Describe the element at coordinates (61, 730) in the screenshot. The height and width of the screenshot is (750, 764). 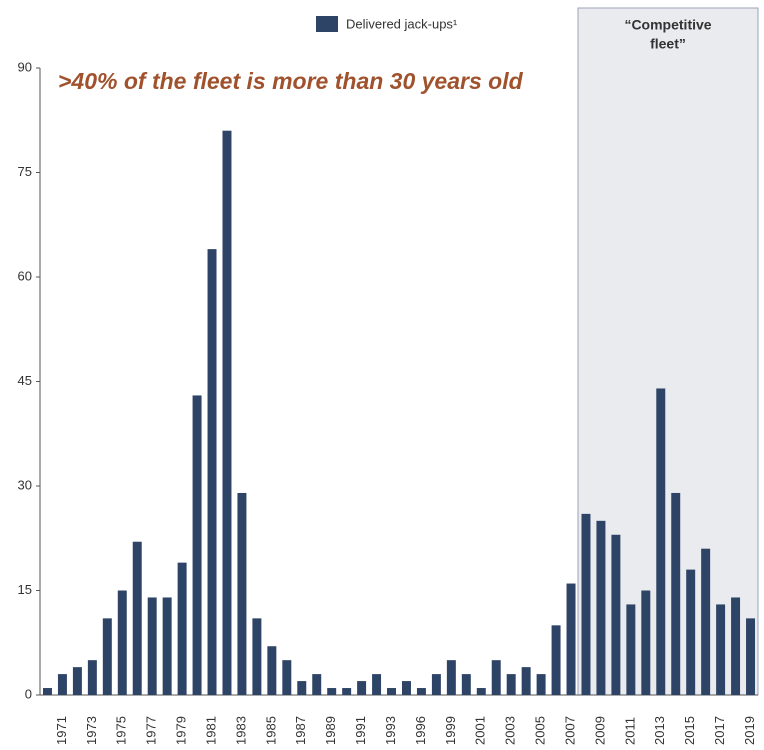
I see `x-tick-label: 1971` at that location.